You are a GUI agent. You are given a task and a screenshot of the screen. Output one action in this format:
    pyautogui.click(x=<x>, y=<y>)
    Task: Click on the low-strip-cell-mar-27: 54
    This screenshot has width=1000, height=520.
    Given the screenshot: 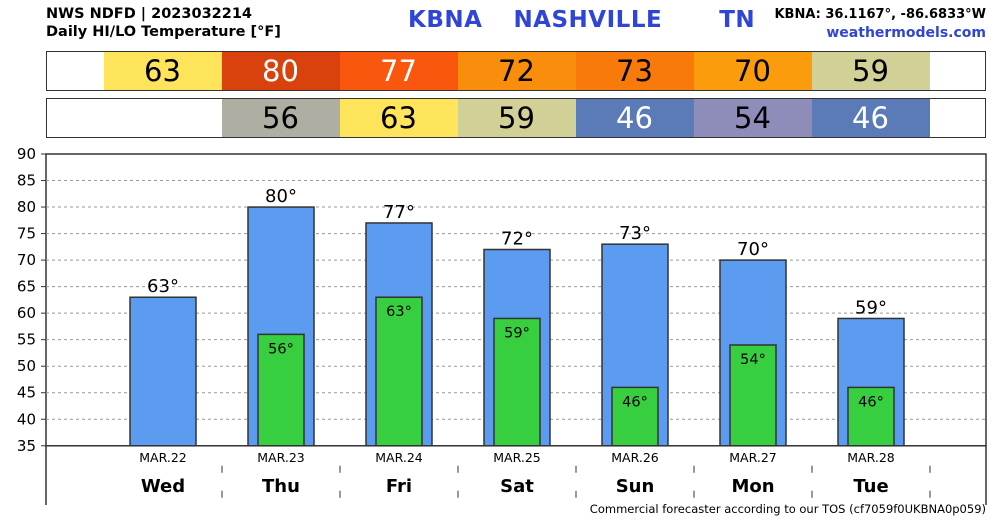 What is the action you would take?
    pyautogui.click(x=752, y=118)
    